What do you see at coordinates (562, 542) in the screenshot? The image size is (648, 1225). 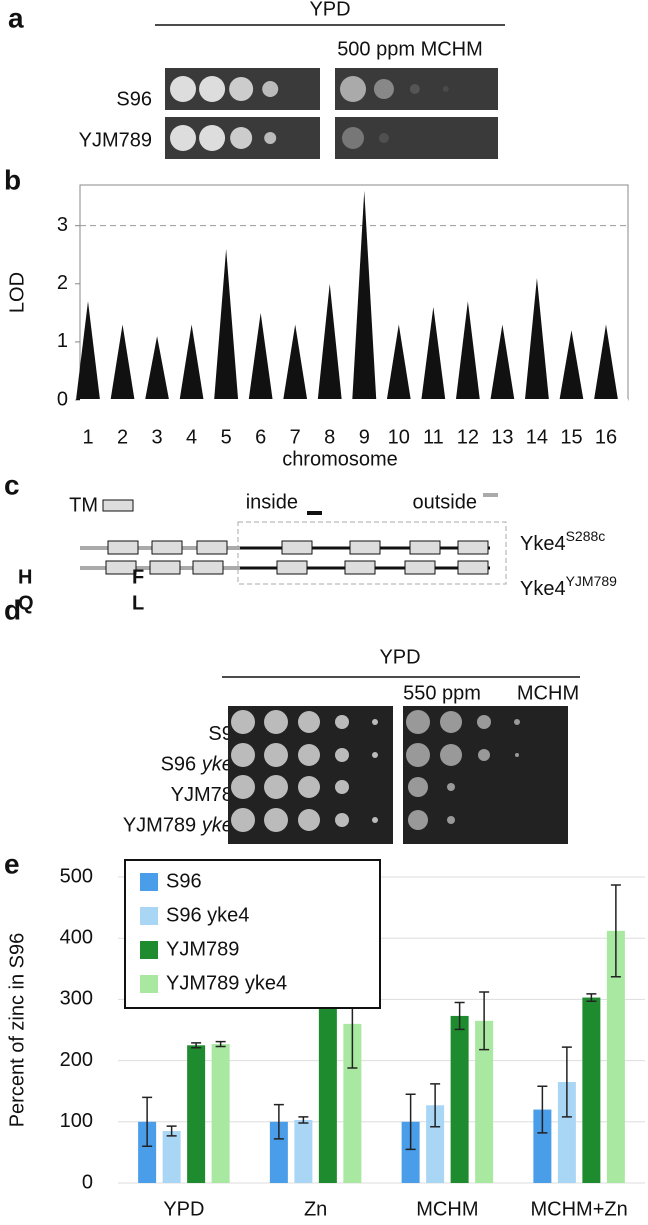 I see `protein-label: Yke4S288c` at bounding box center [562, 542].